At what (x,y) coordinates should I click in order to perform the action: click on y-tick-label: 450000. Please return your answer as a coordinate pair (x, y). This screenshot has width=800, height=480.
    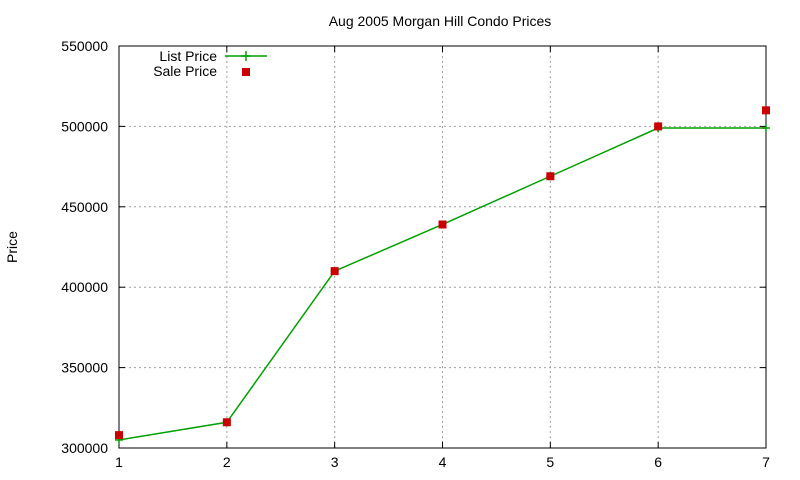
    Looking at the image, I should click on (84, 207).